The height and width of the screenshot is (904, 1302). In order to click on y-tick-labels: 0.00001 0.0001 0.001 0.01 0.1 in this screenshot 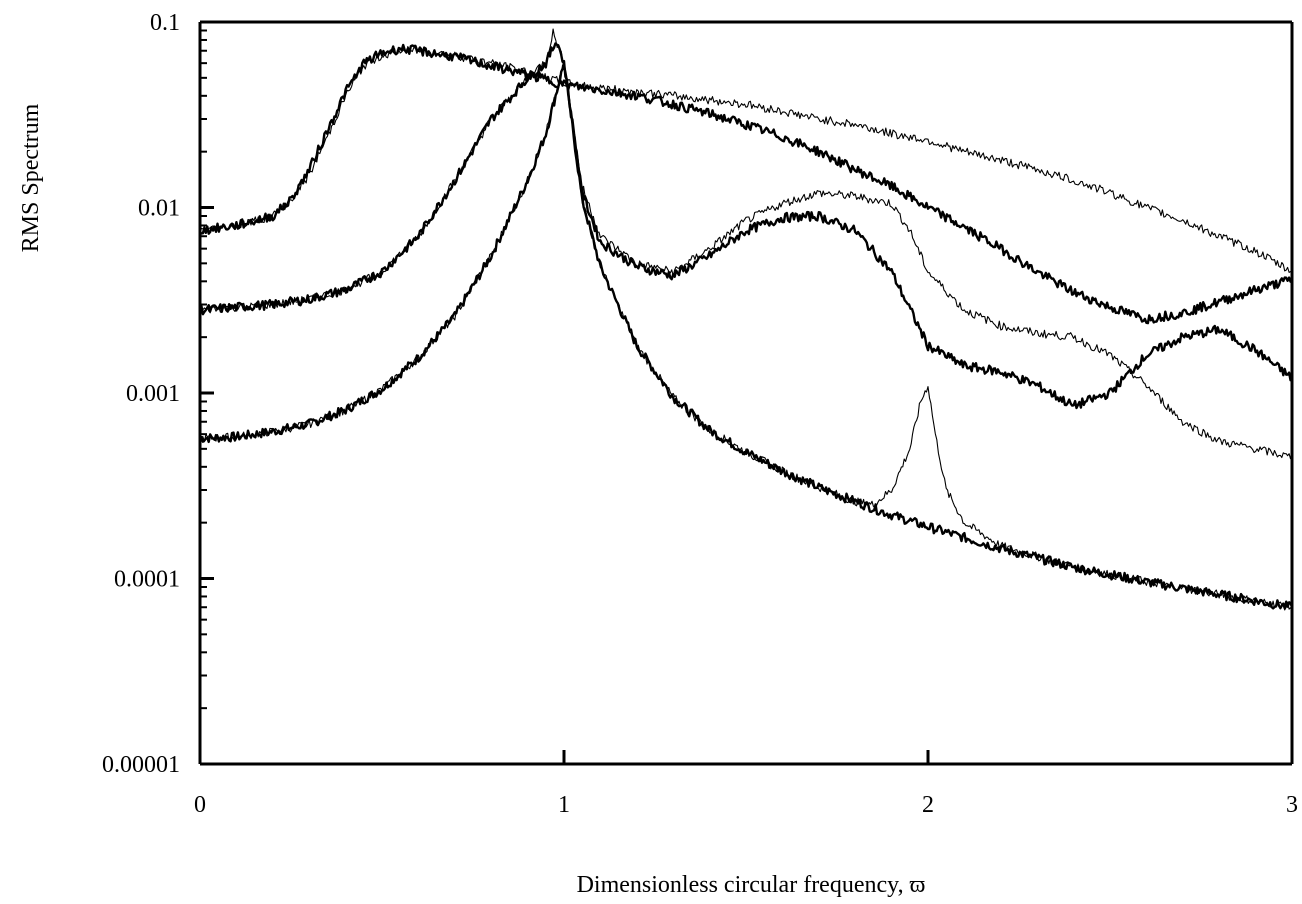, I will do `click(141, 394)`.